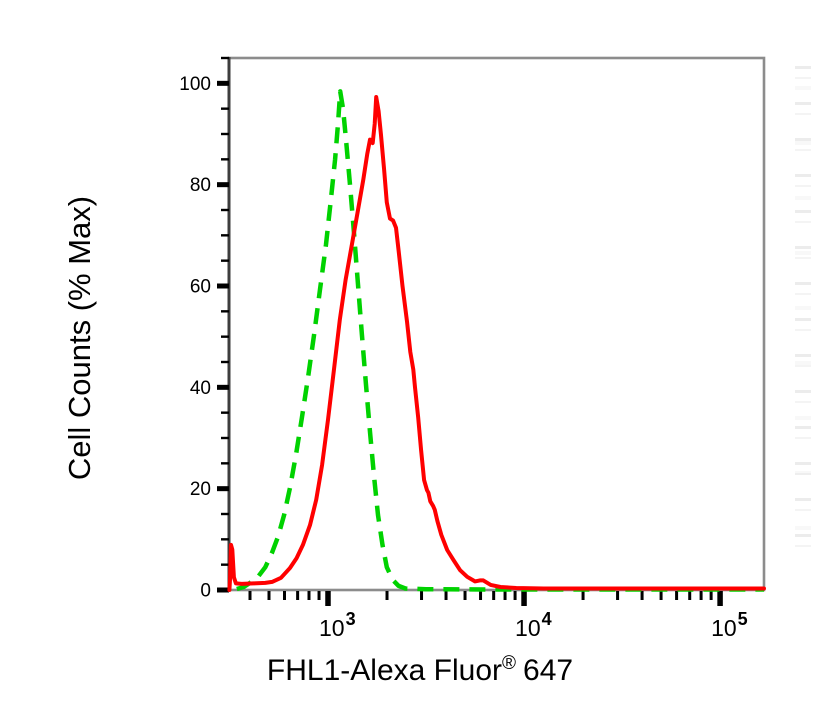 This screenshot has height=712, width=816. Describe the element at coordinates (200, 388) in the screenshot. I see `y-tick-label: 40` at that location.